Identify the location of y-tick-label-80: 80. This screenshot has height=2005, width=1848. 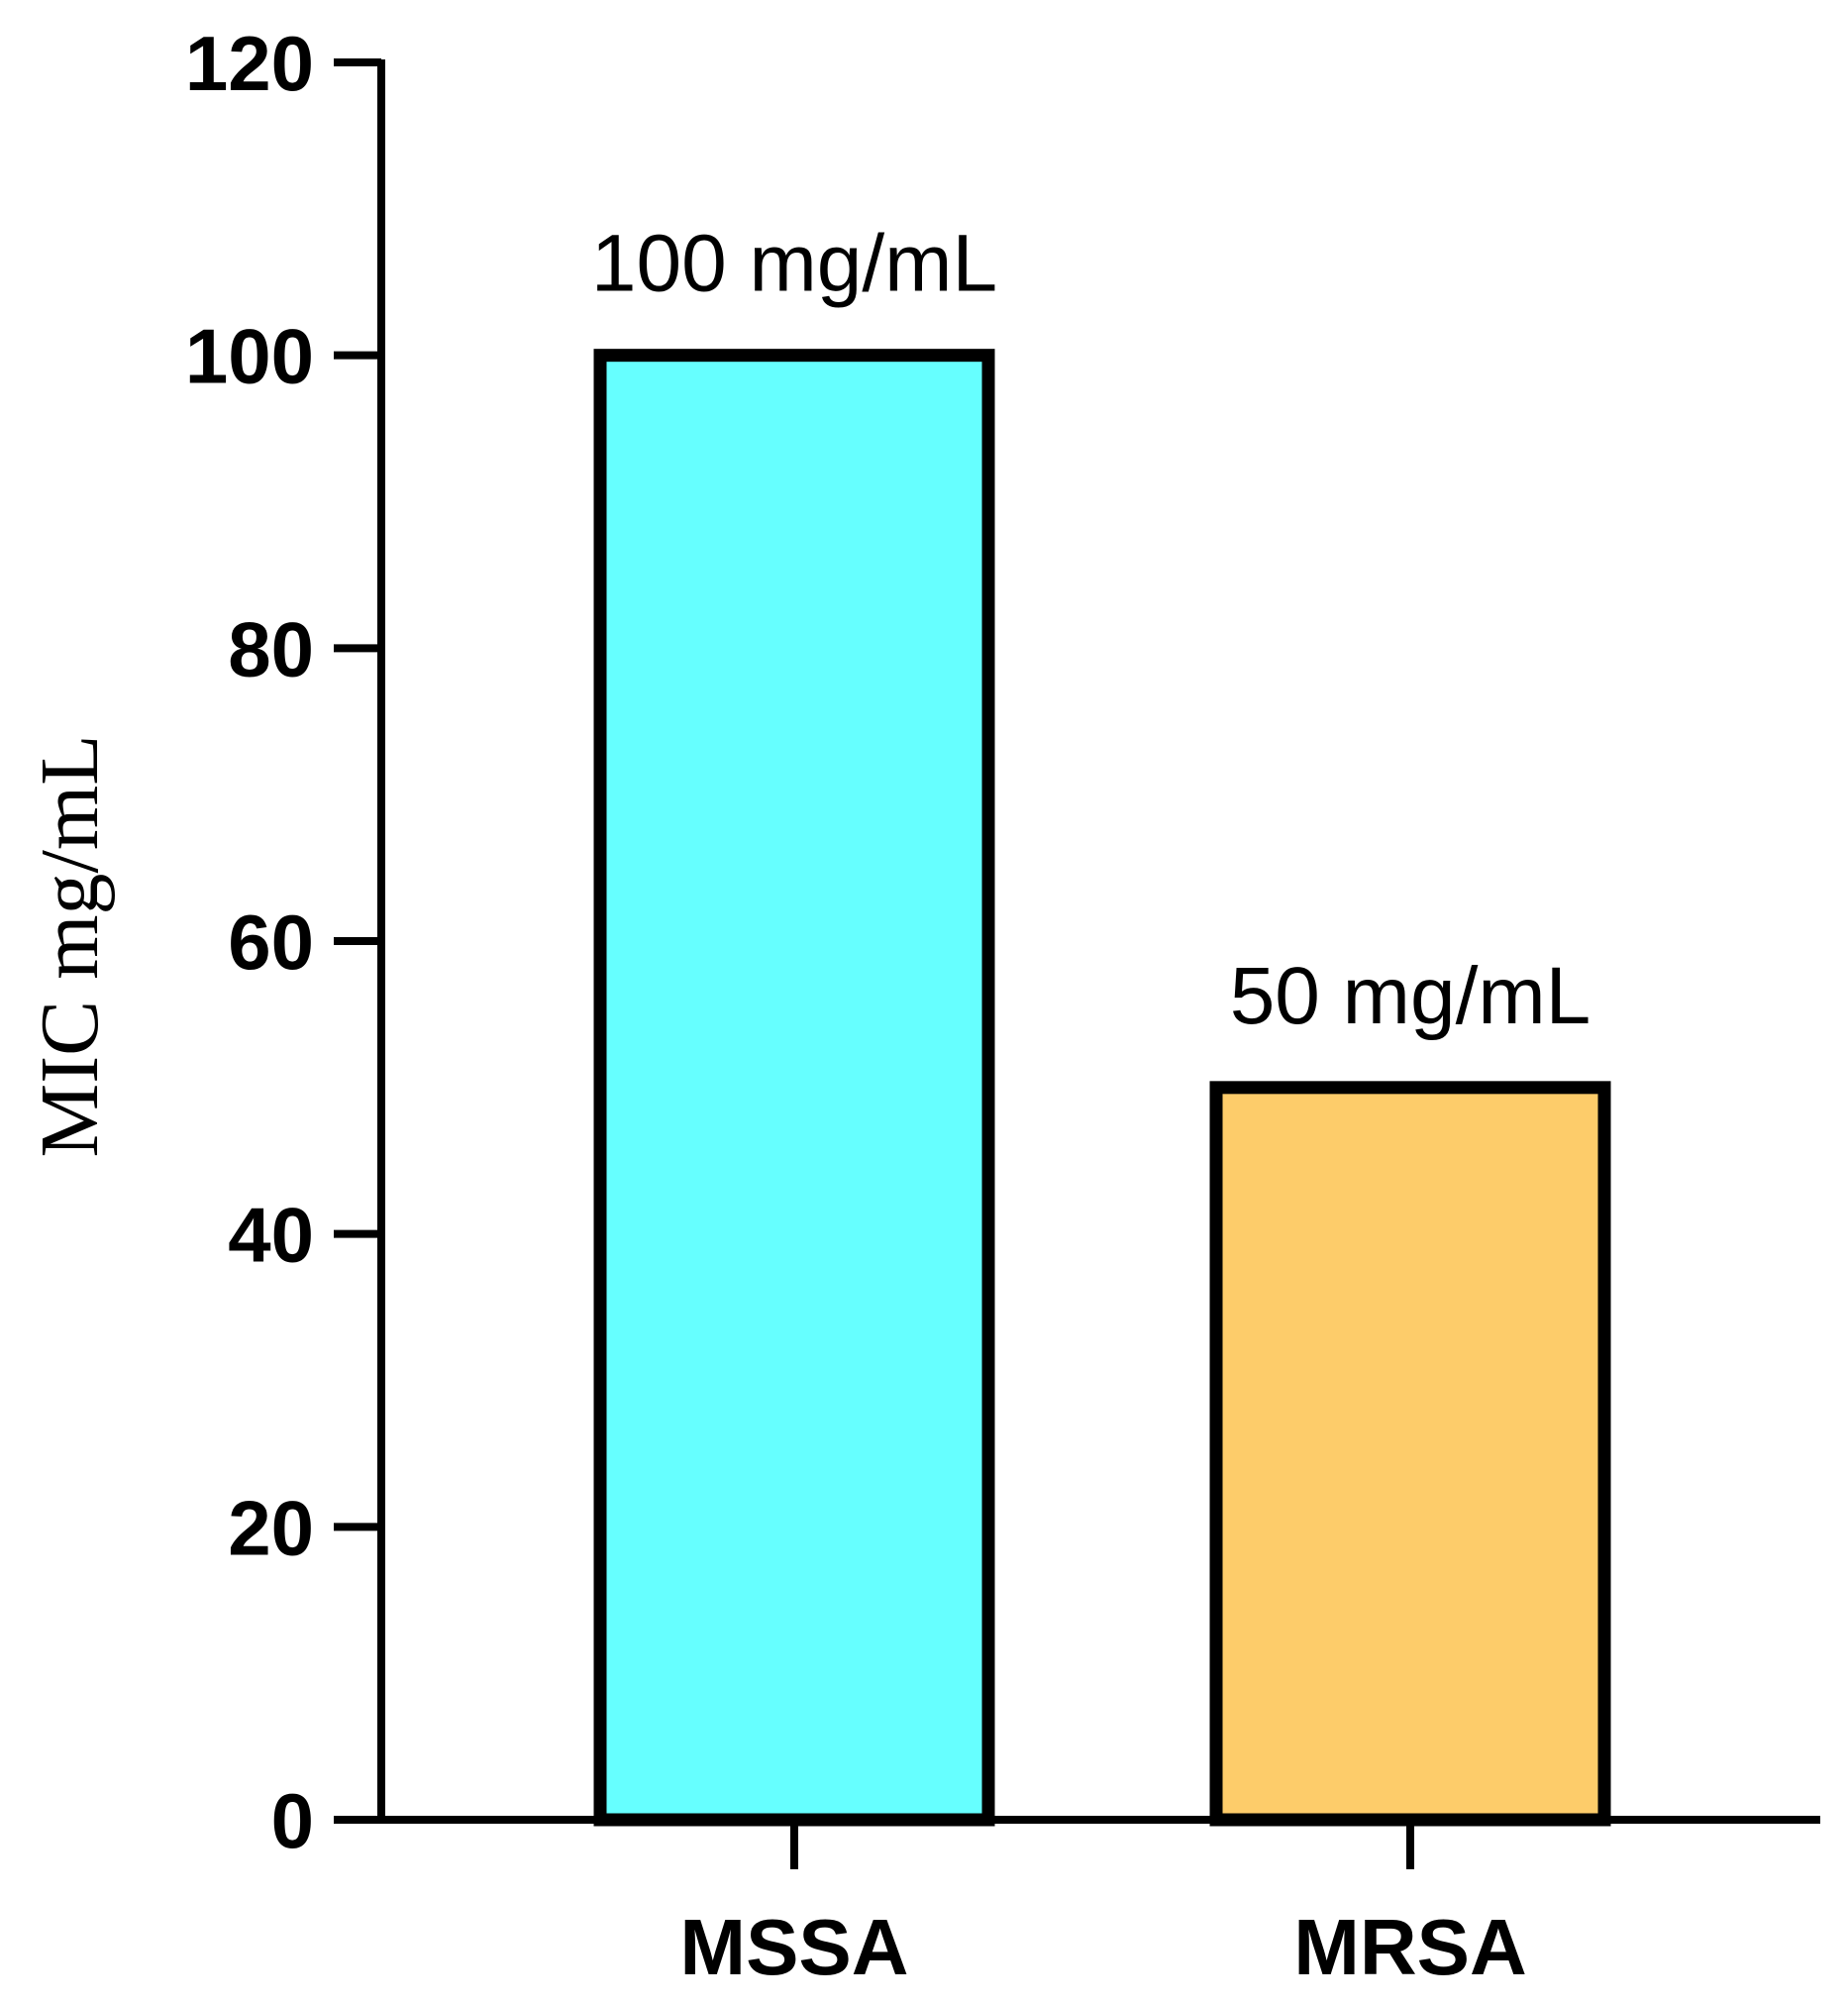
(271, 649).